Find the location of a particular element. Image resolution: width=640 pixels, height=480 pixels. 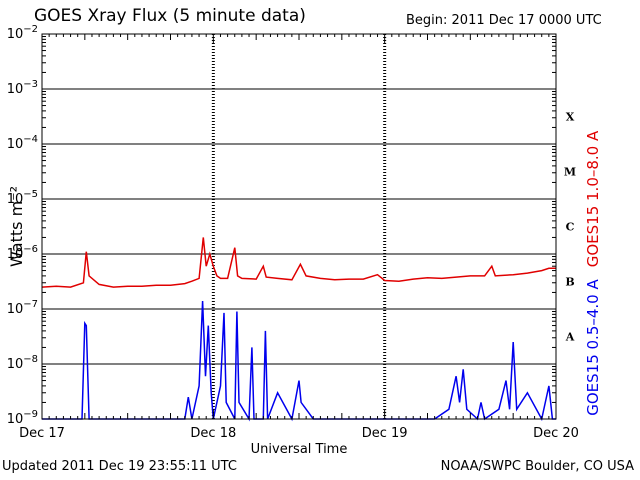

flare-class-label: M is located at coordinates (570, 172).